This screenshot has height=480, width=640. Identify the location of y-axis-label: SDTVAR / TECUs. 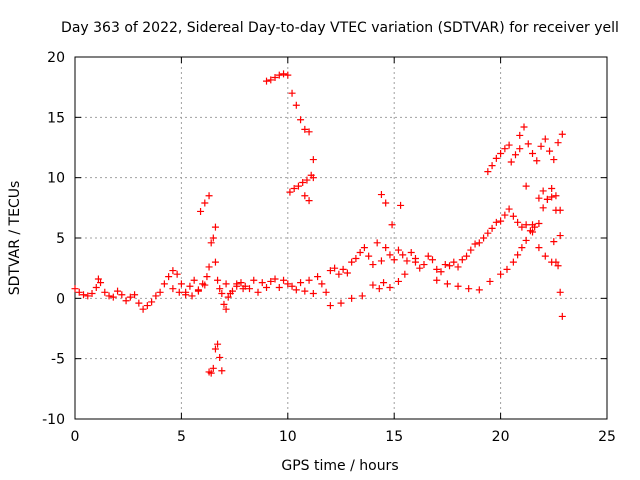
(15, 238).